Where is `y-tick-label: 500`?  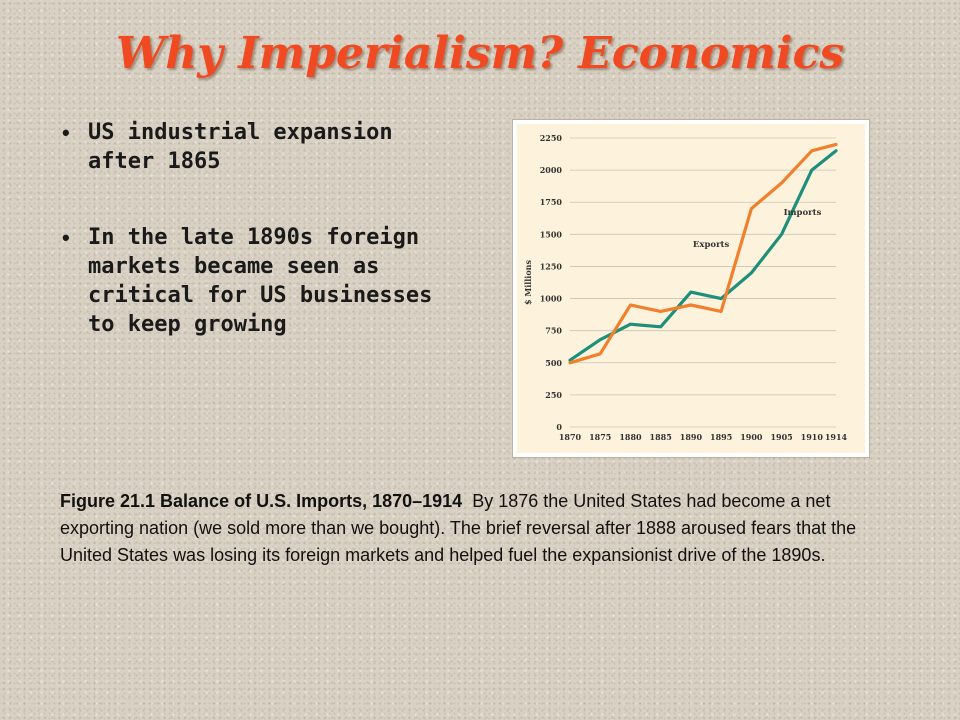 y-tick-label: 500 is located at coordinates (553, 363).